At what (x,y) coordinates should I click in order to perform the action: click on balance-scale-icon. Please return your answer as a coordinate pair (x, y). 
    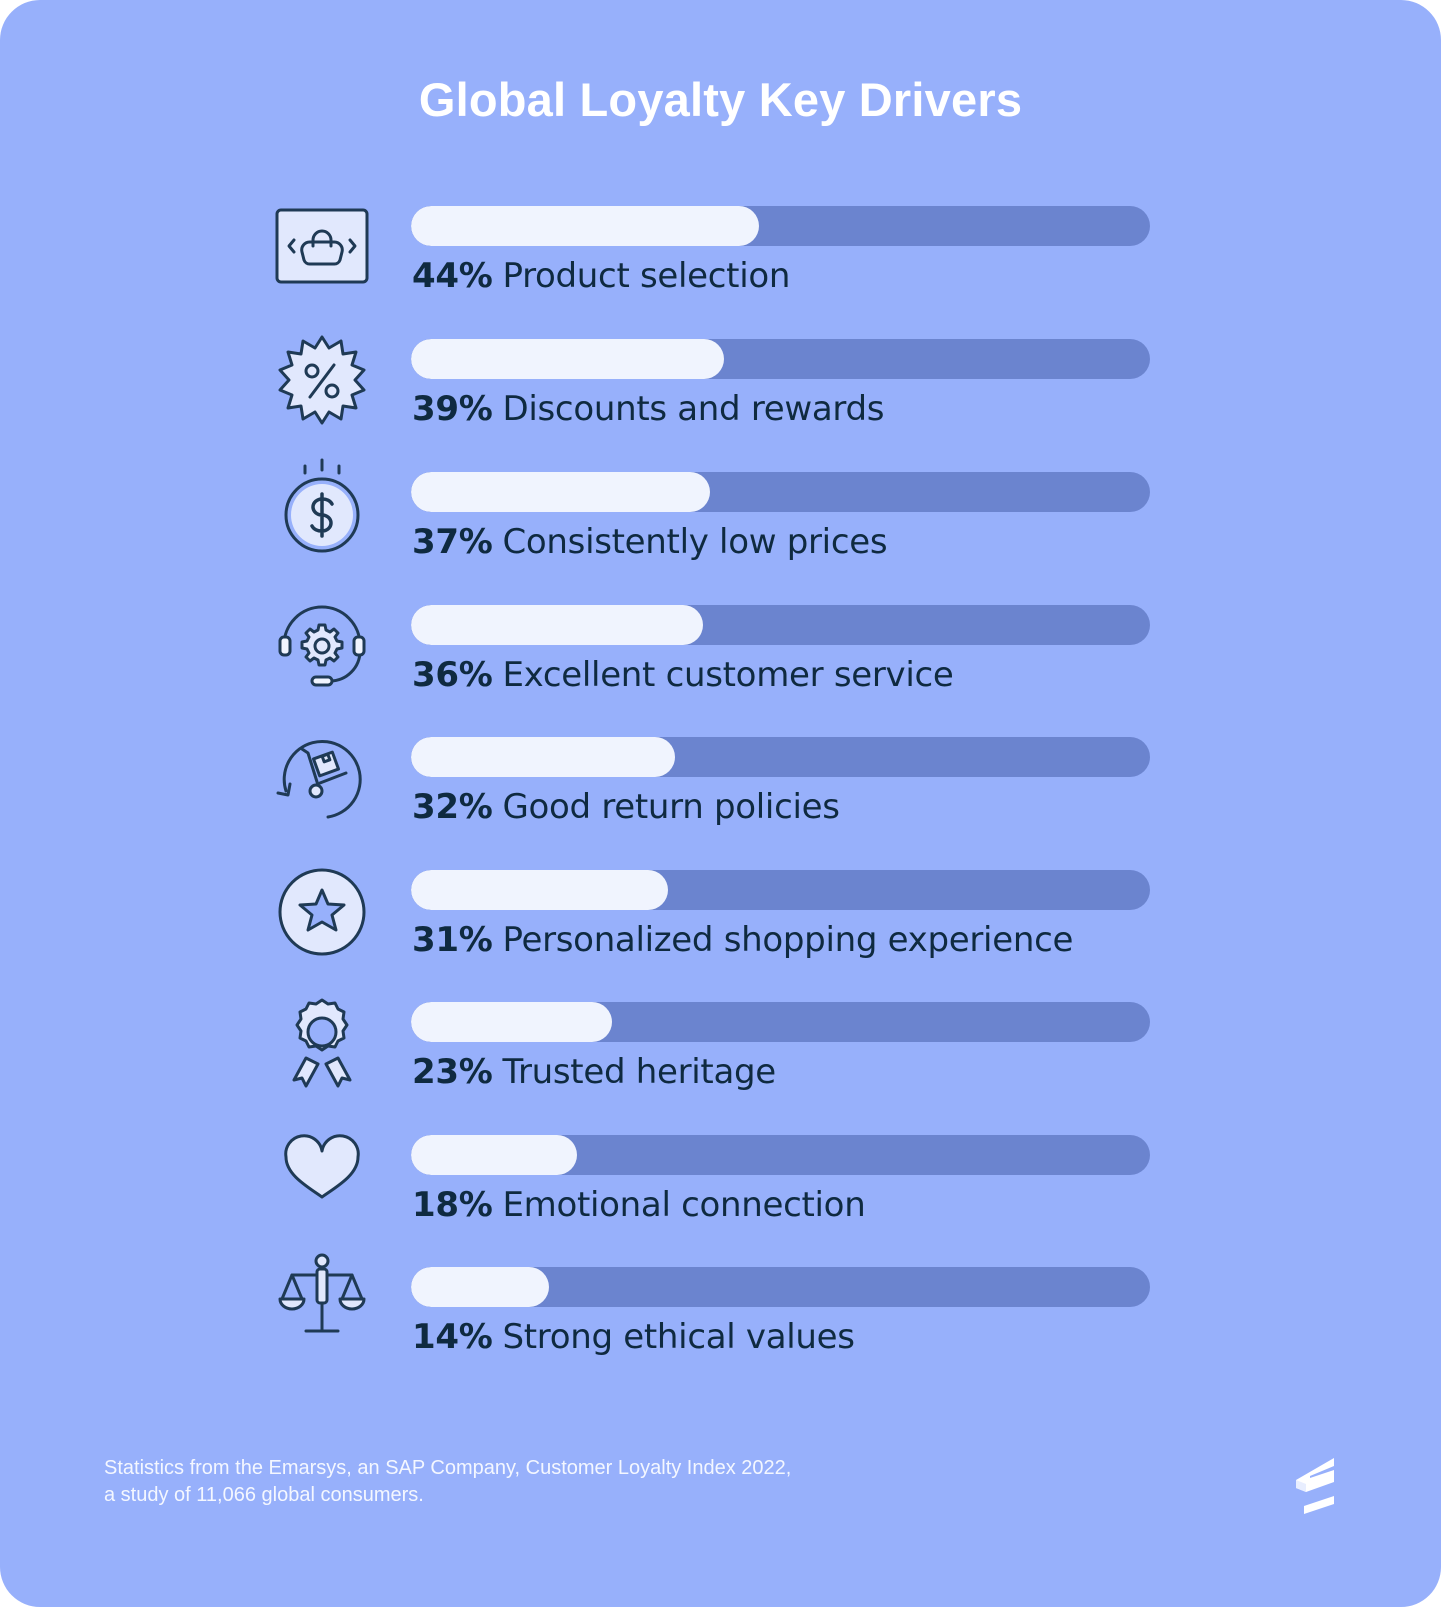
    Looking at the image, I should click on (322, 1305).